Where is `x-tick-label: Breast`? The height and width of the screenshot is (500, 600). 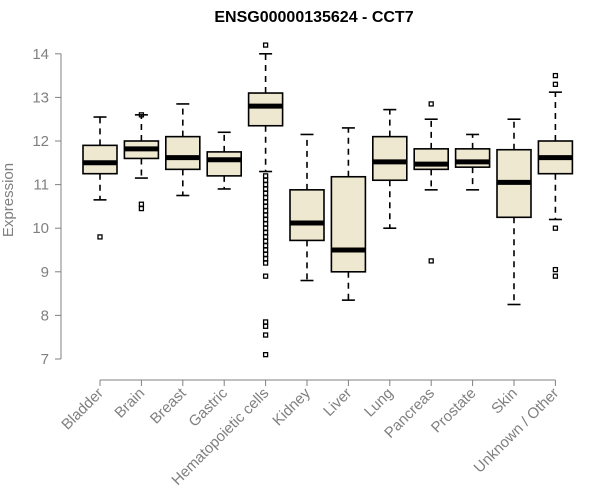 x-tick-label: Breast is located at coordinates (168, 405).